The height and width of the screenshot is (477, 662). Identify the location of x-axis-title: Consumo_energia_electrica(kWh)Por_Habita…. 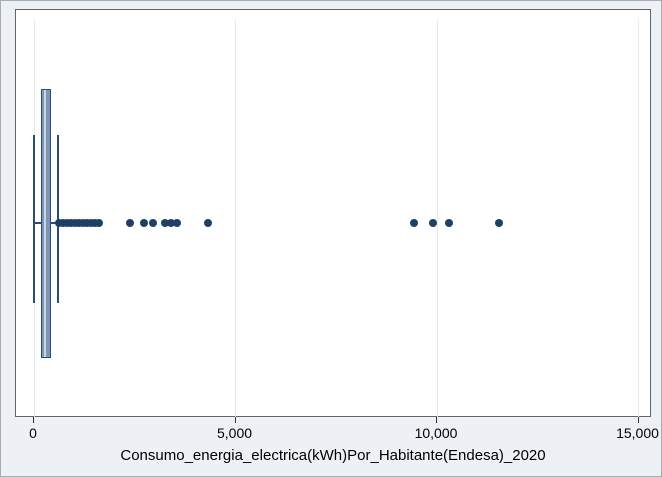
(333, 455).